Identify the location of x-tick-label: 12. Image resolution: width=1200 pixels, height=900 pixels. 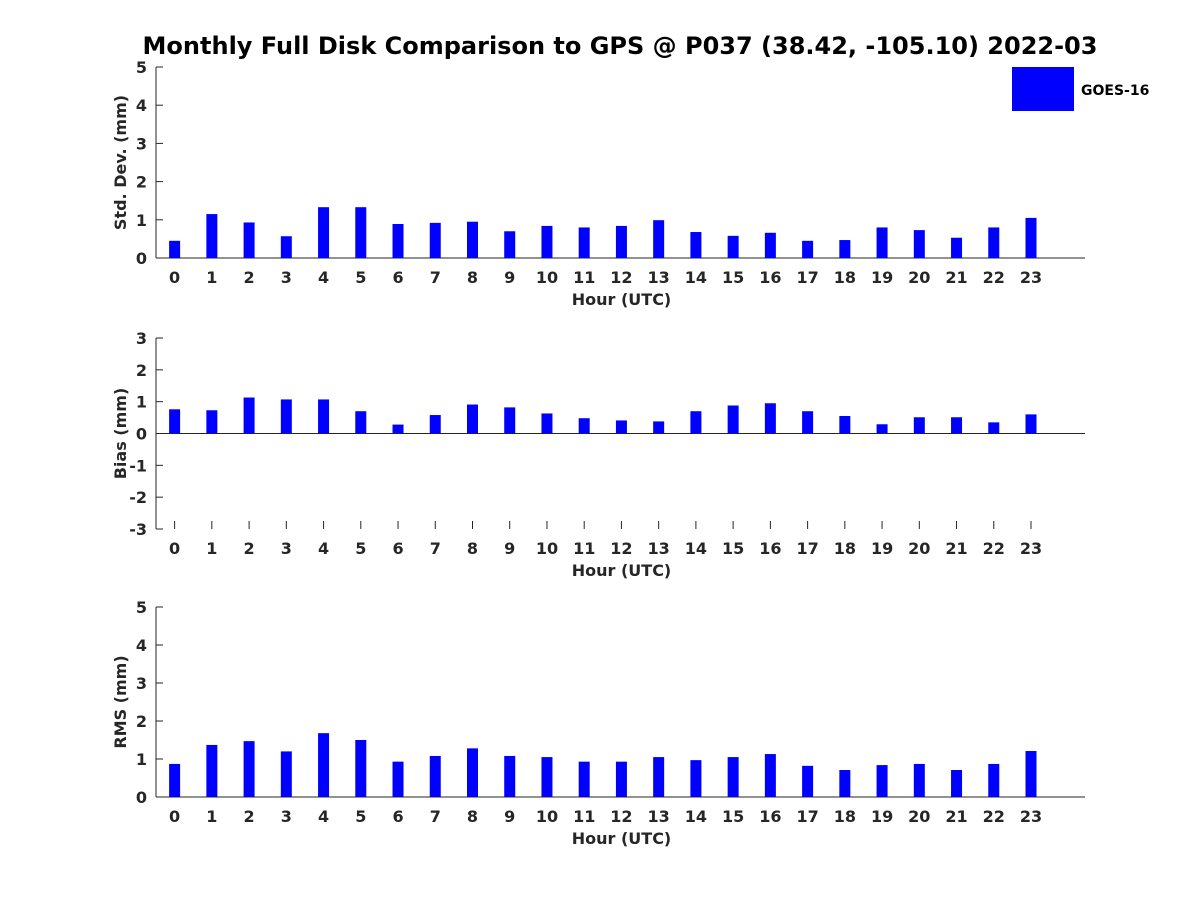
(621, 816).